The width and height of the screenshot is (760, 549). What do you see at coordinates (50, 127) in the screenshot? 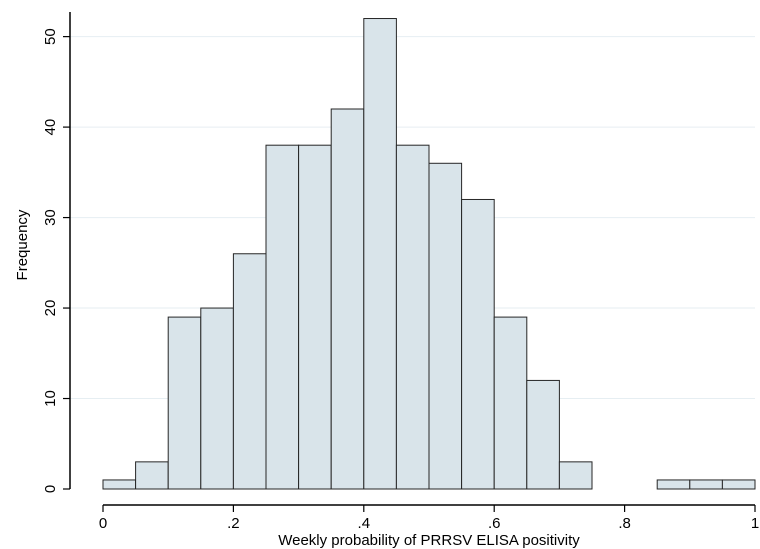
I see `y-tick-label: 40` at bounding box center [50, 127].